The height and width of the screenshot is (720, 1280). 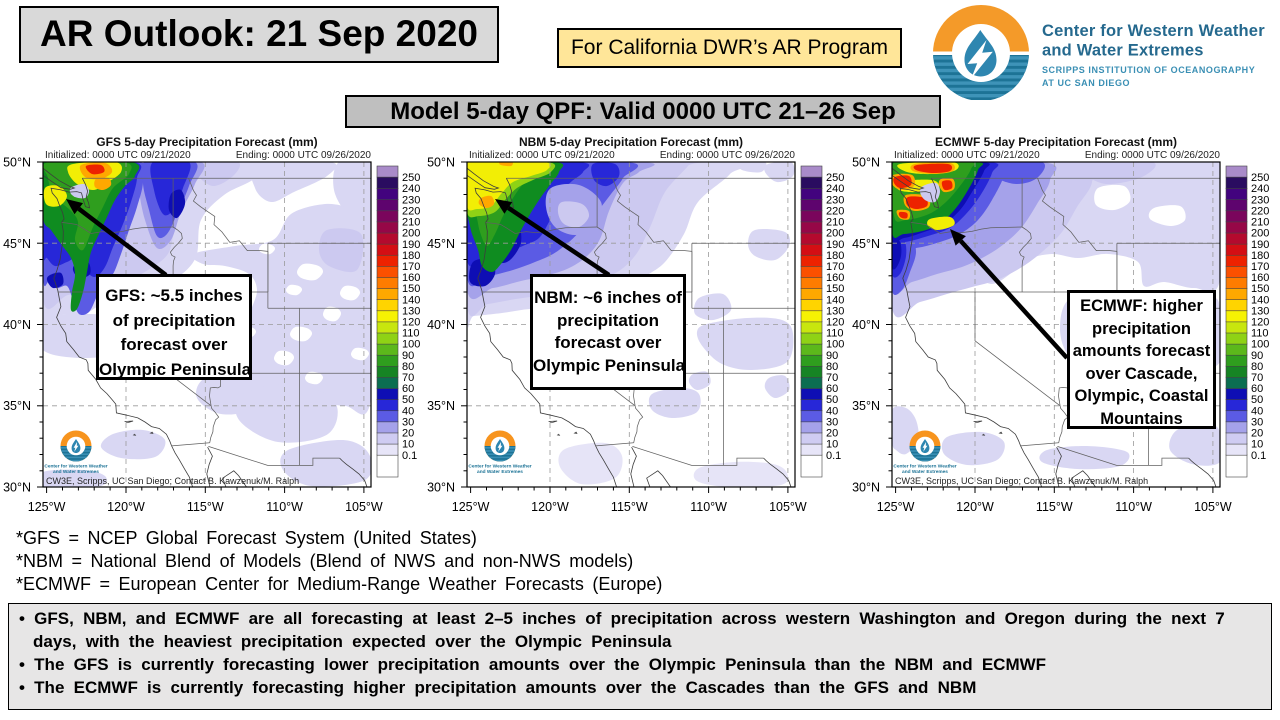 What do you see at coordinates (1086, 83) in the screenshot?
I see `svg-text: AT UC SAN DIEGO` at bounding box center [1086, 83].